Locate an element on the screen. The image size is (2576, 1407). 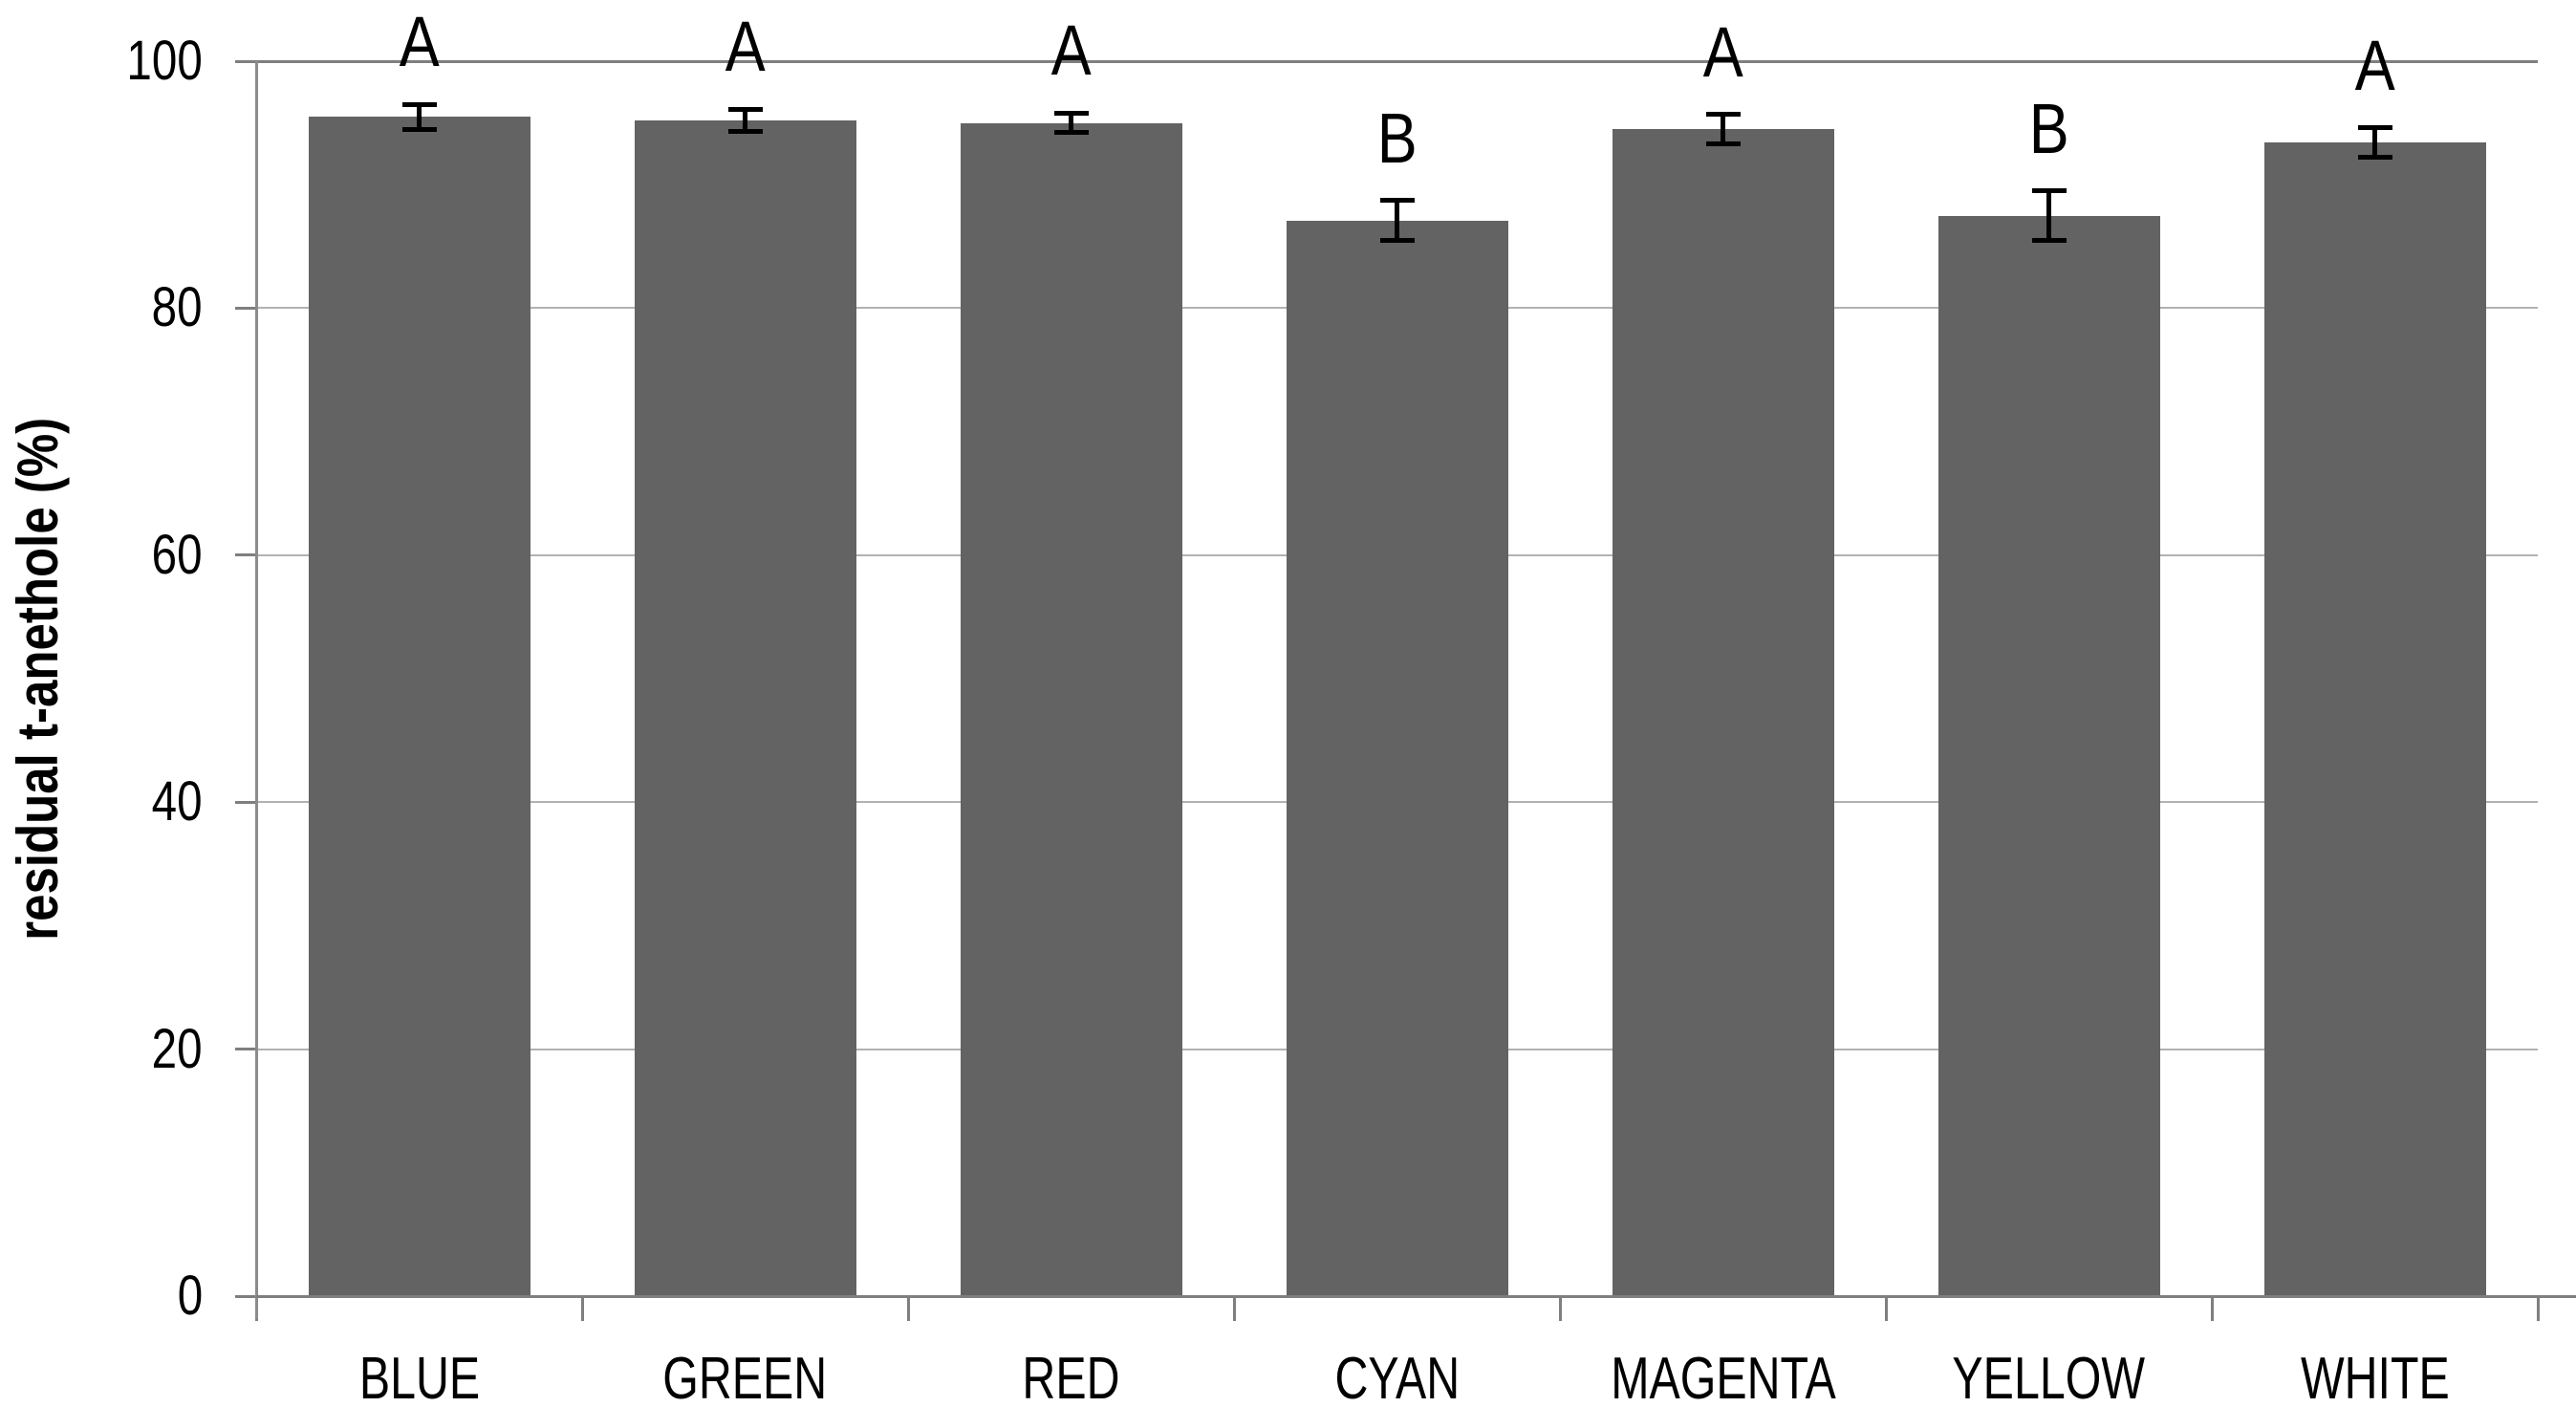
x-tick-label-text: MAGENTA is located at coordinates (1723, 1377).